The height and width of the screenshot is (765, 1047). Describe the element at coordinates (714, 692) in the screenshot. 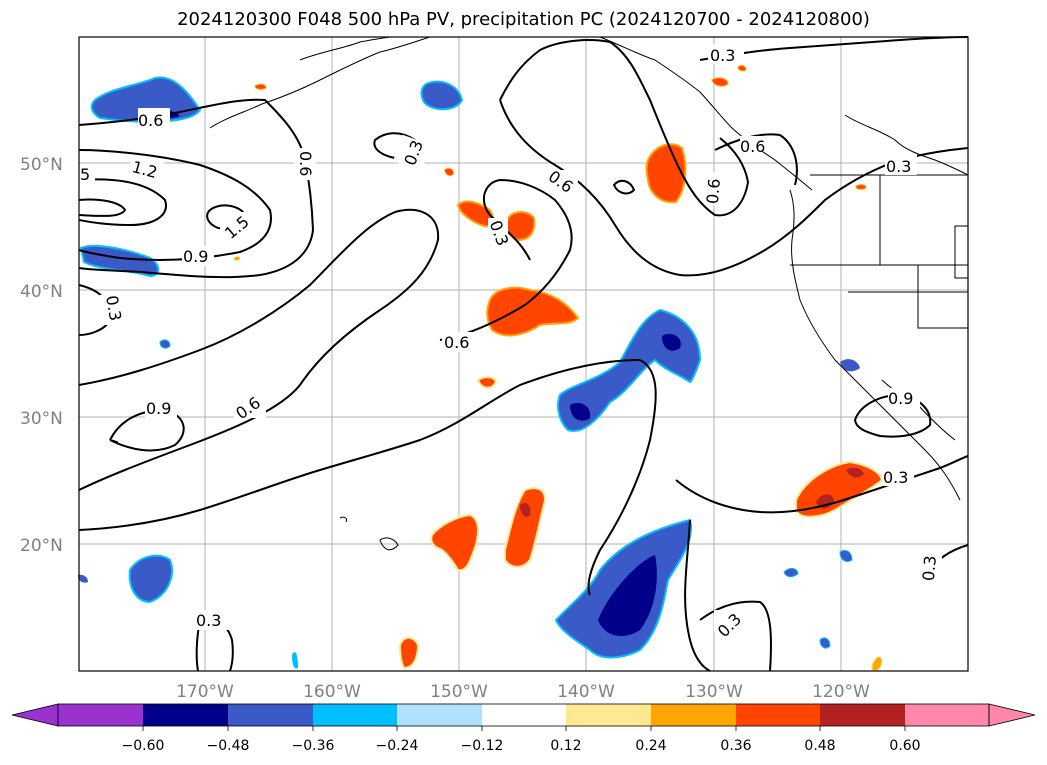

I see `lon-label: 130°W` at that location.